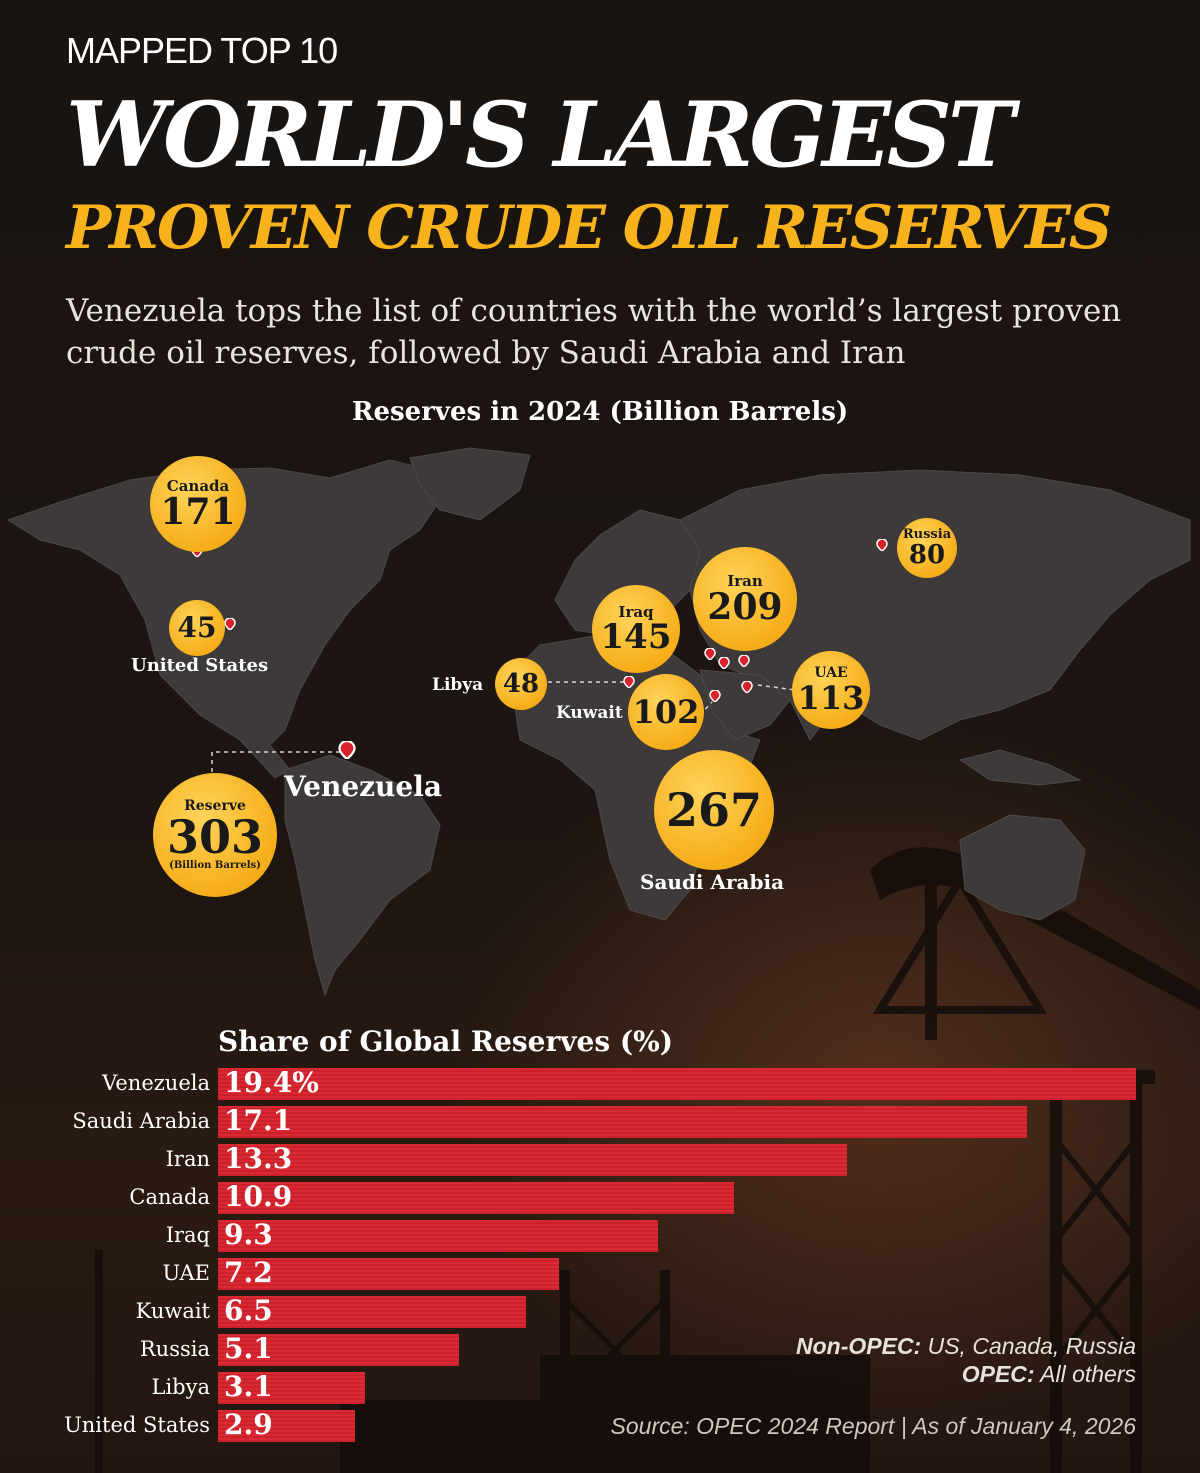 This screenshot has width=1200, height=1473. Describe the element at coordinates (248, 1234) in the screenshot. I see `bar-value-label: 9.3` at that location.